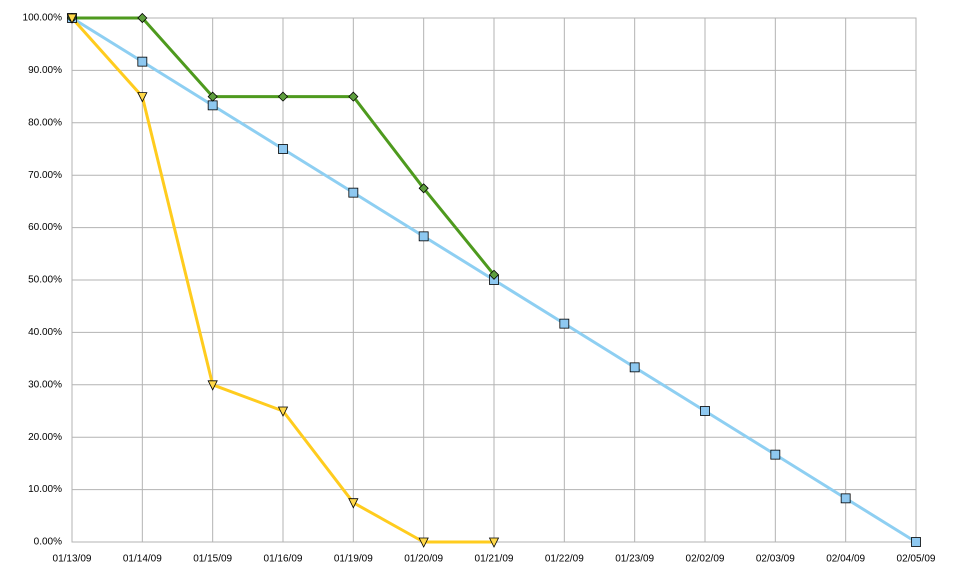  I want to click on x-tick-label: 01/19/09, so click(353, 559).